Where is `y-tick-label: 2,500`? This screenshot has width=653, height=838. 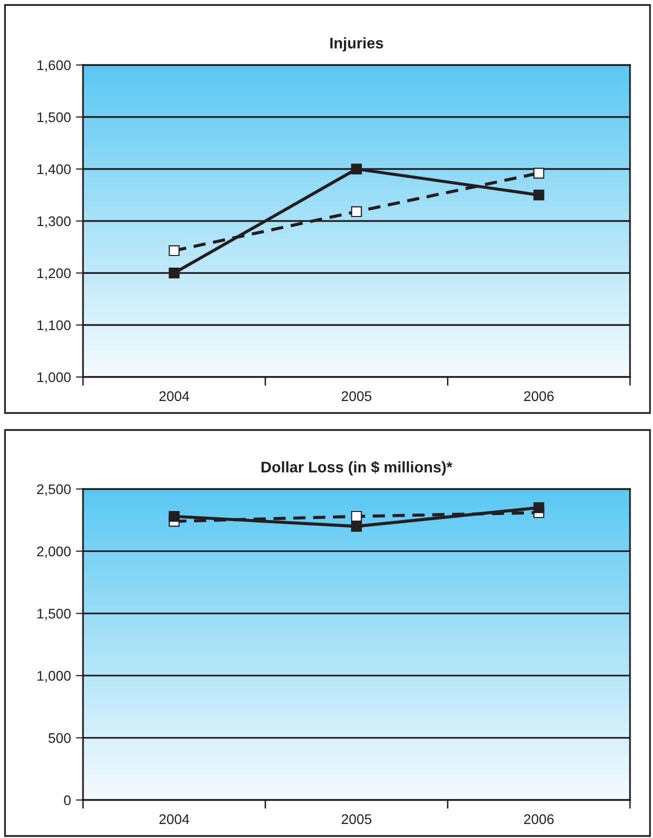 y-tick-label: 2,500 is located at coordinates (54, 490).